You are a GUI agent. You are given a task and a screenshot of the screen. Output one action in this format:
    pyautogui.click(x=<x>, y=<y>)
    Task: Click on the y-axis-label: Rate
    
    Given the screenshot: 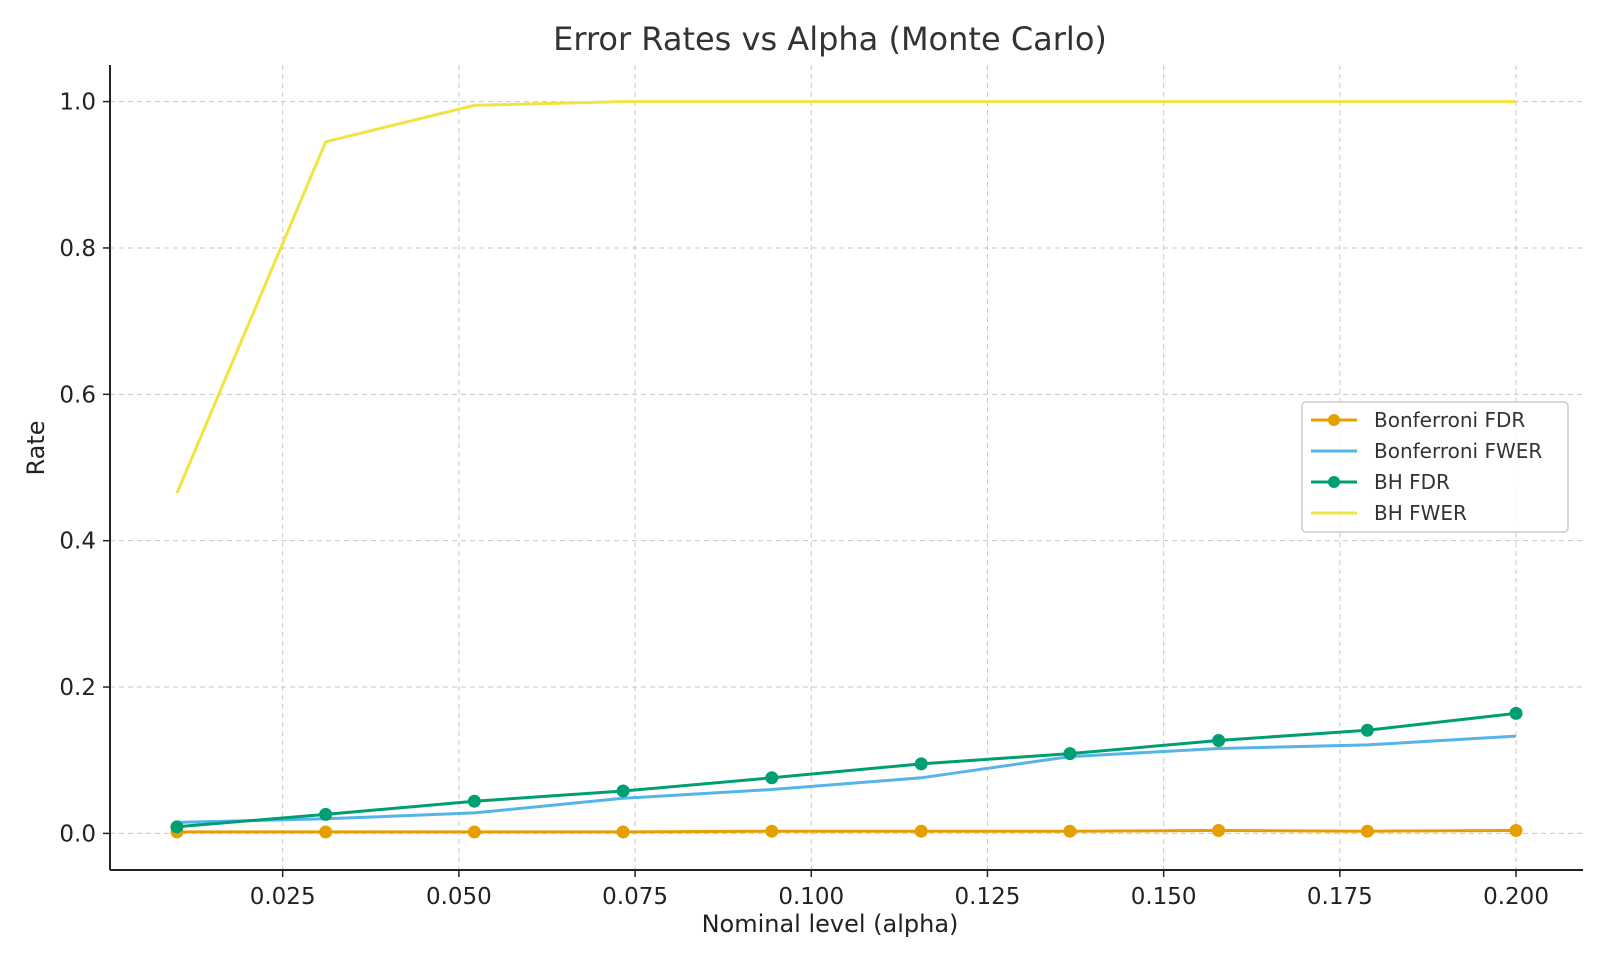 What is the action you would take?
    pyautogui.click(x=36, y=447)
    